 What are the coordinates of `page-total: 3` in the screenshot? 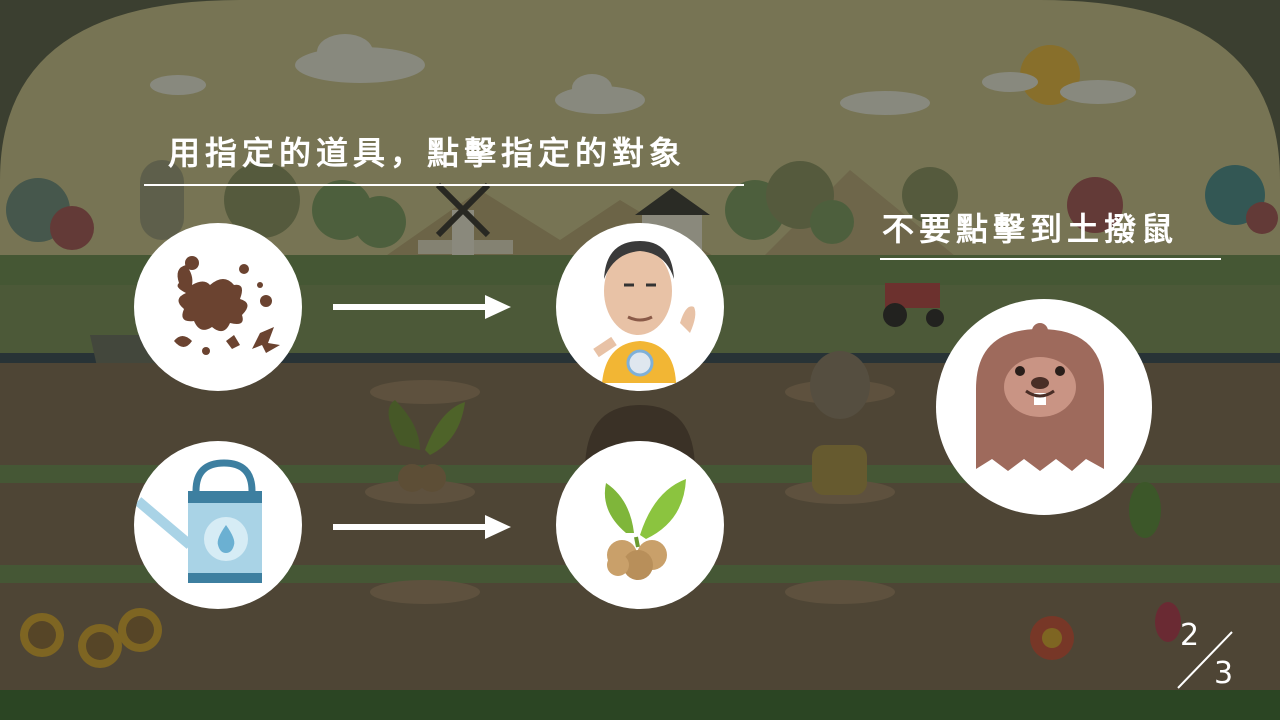 It's located at (1224, 673).